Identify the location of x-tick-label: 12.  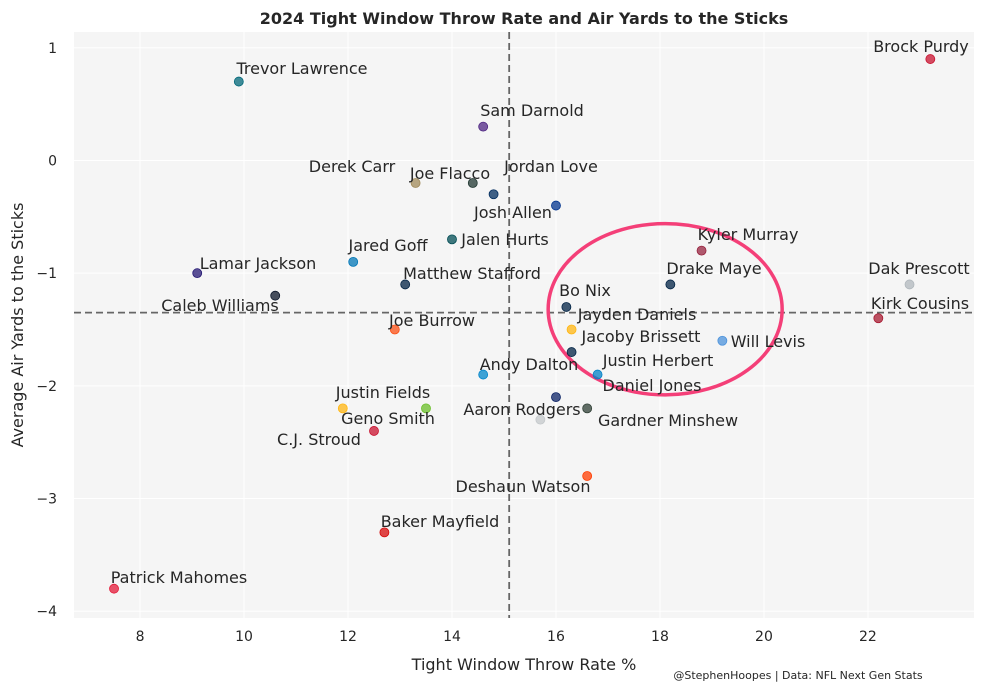
(348, 637).